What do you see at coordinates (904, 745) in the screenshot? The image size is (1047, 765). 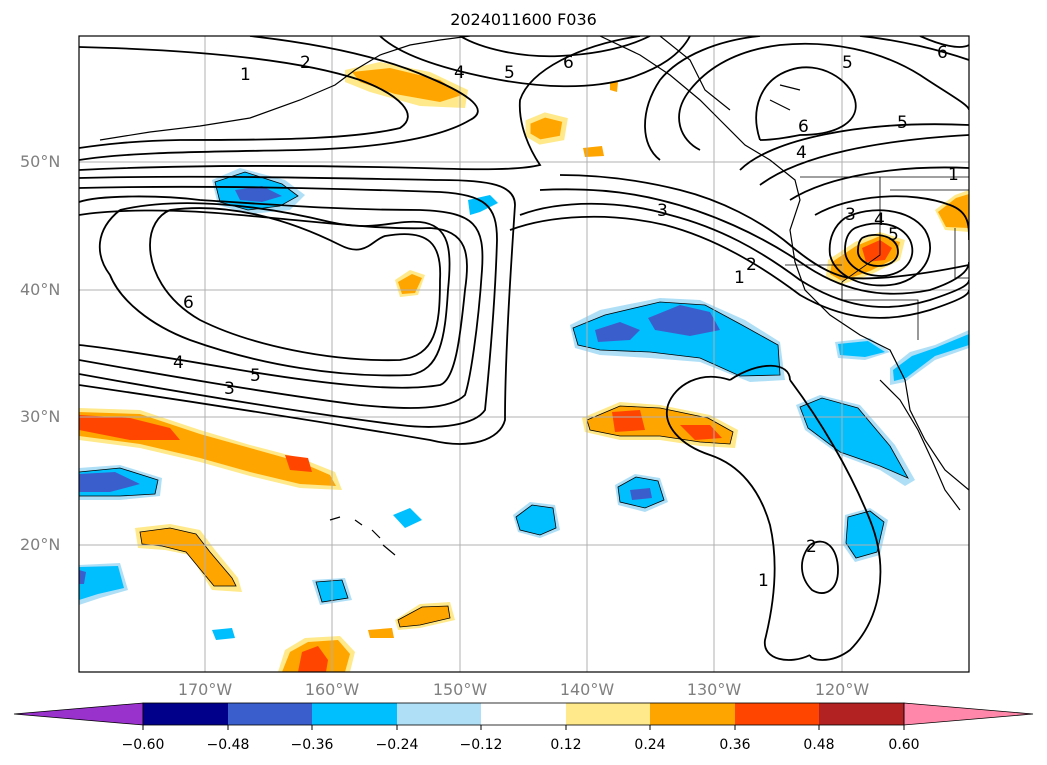 I see `colorbar-tick-label: 0.60` at bounding box center [904, 745].